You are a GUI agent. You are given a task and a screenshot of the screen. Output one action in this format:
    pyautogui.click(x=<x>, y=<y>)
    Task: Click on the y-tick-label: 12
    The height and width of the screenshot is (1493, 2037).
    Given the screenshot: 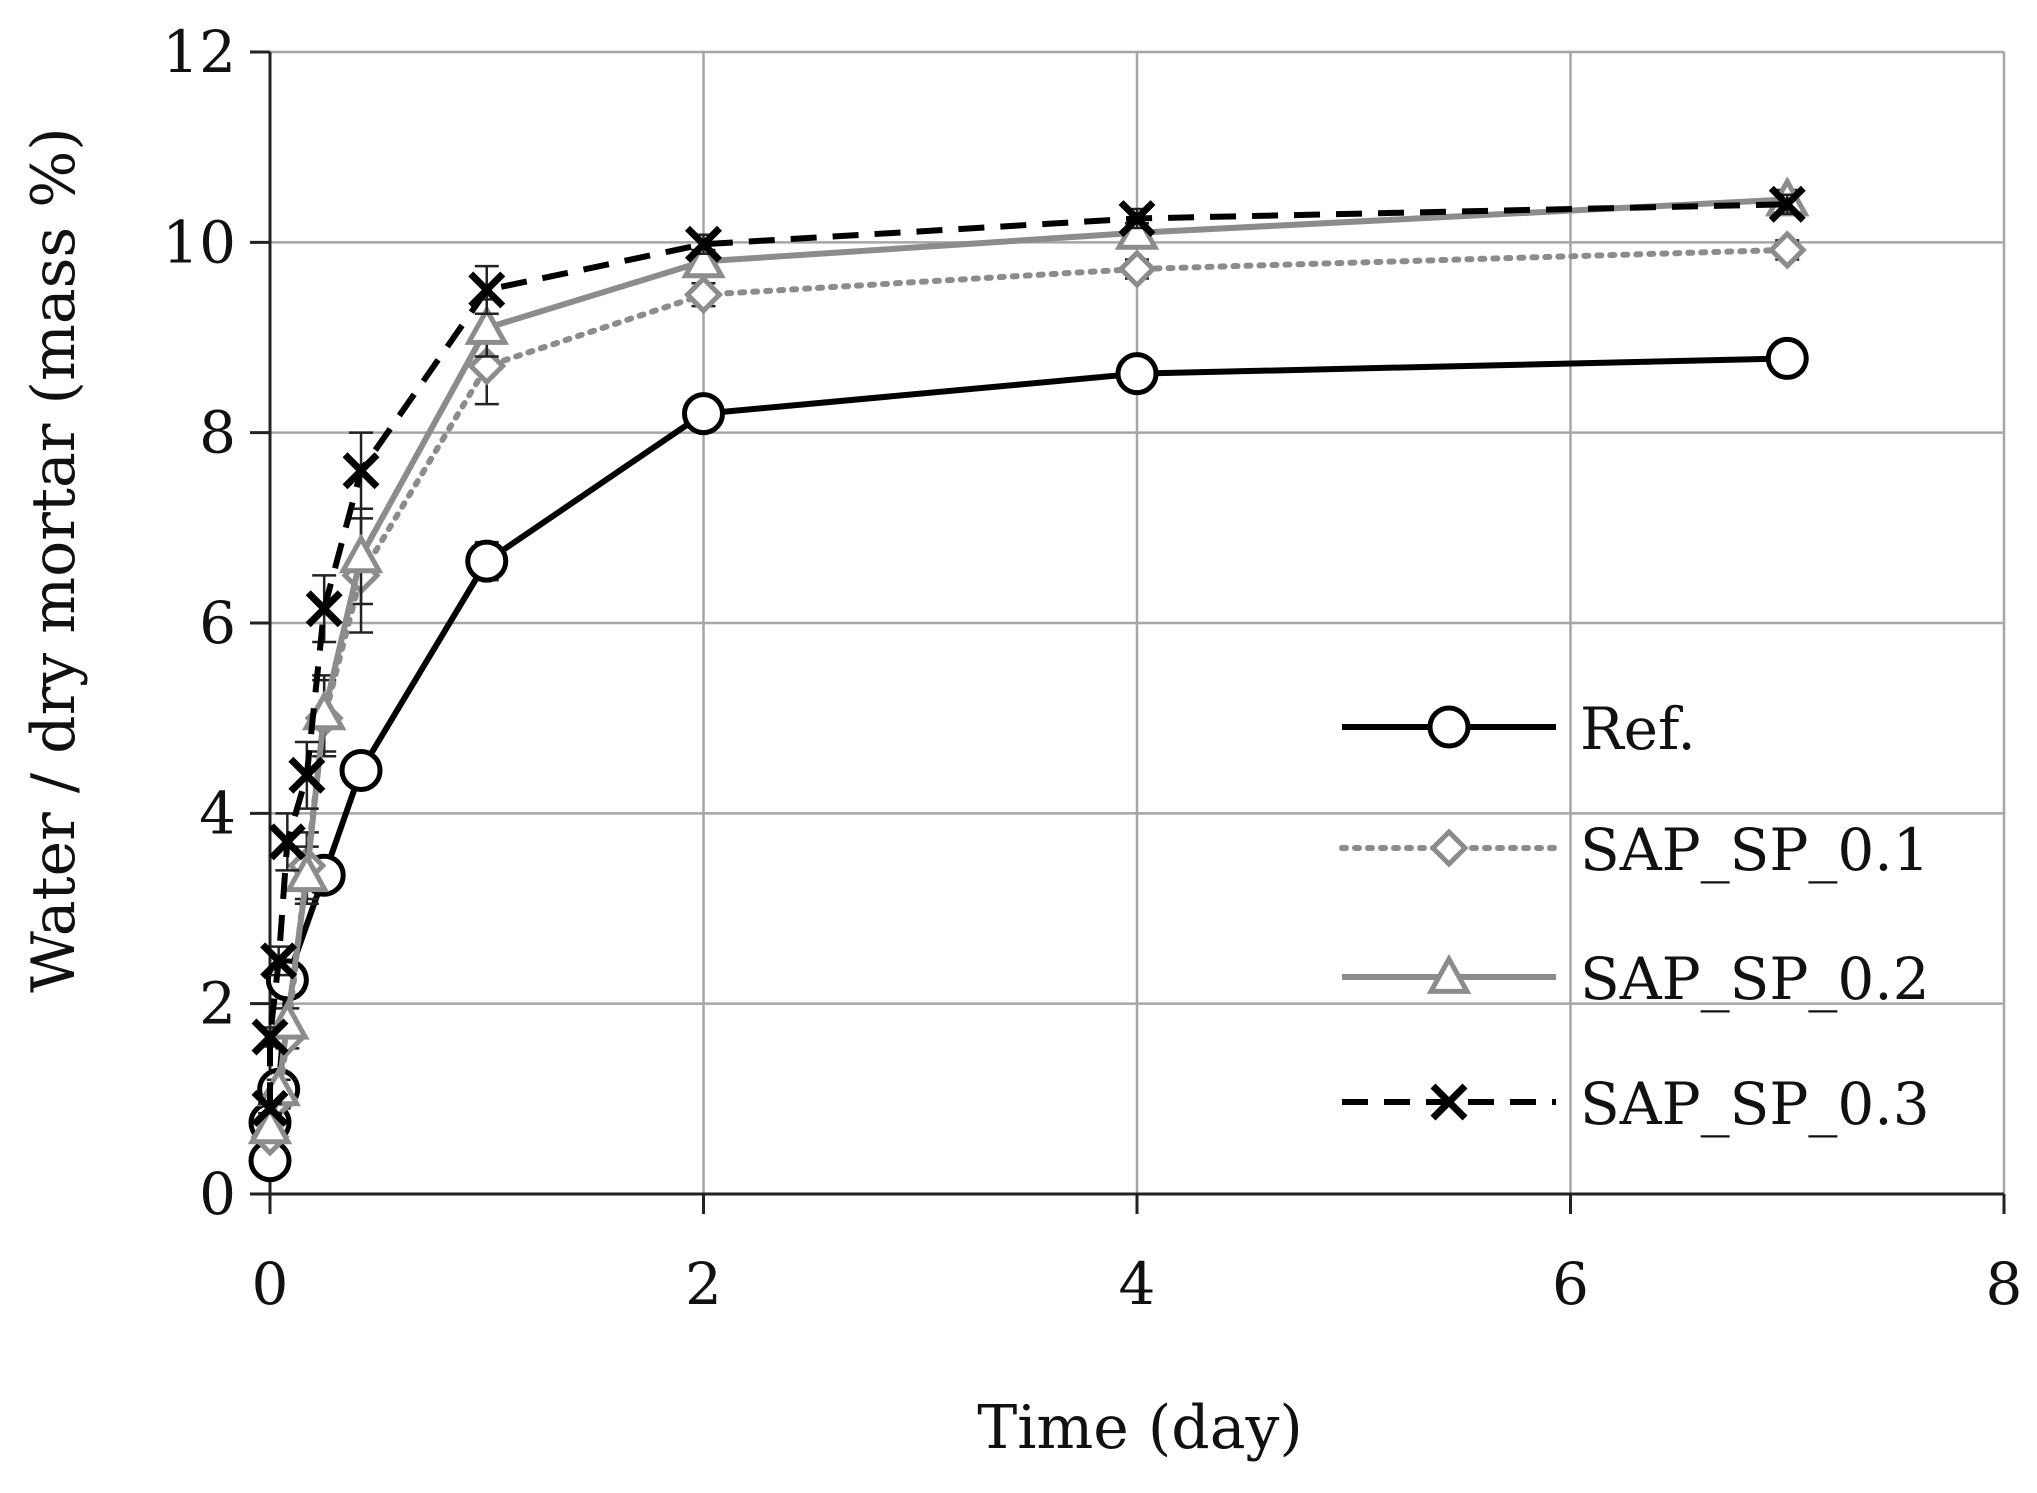 What is the action you would take?
    pyautogui.click(x=199, y=52)
    